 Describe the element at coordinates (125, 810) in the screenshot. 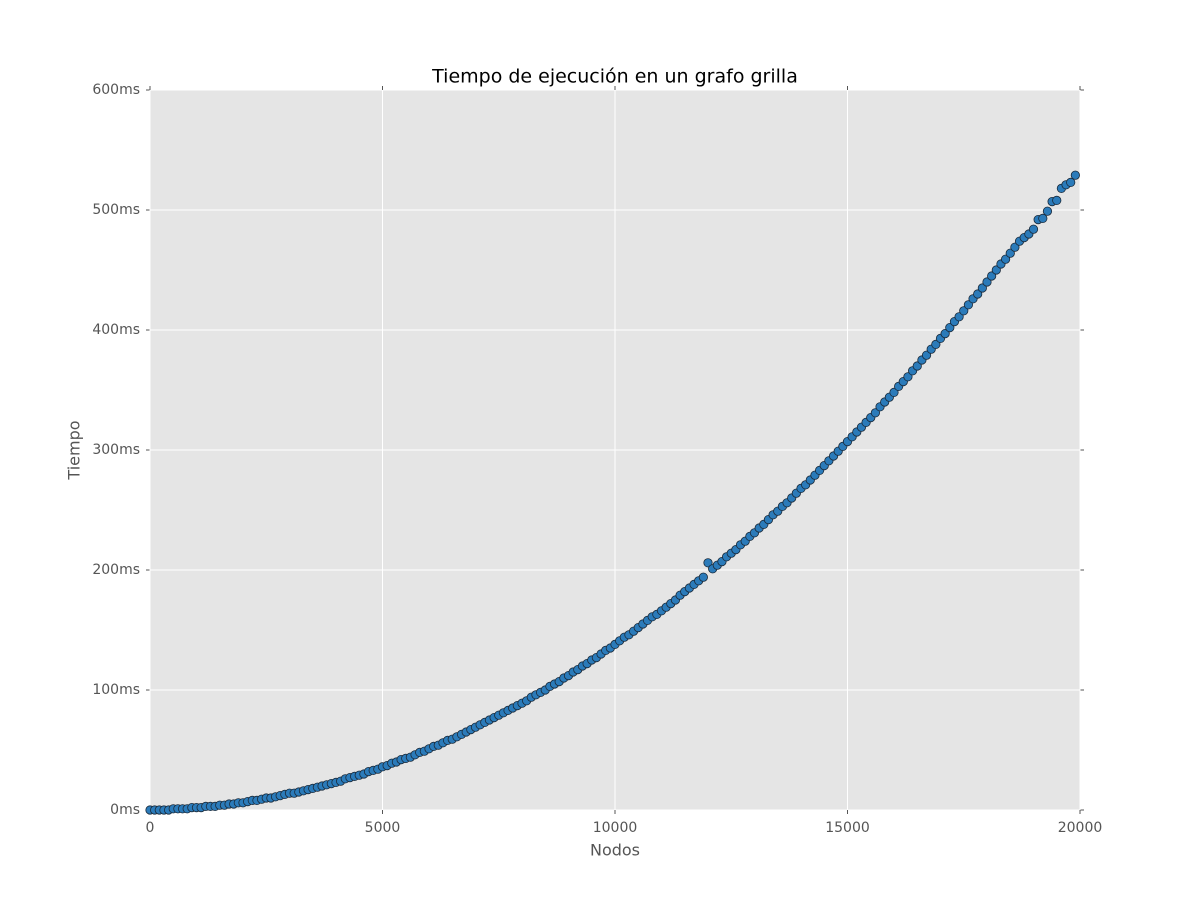

I see `y-tick-label: 0ms` at that location.